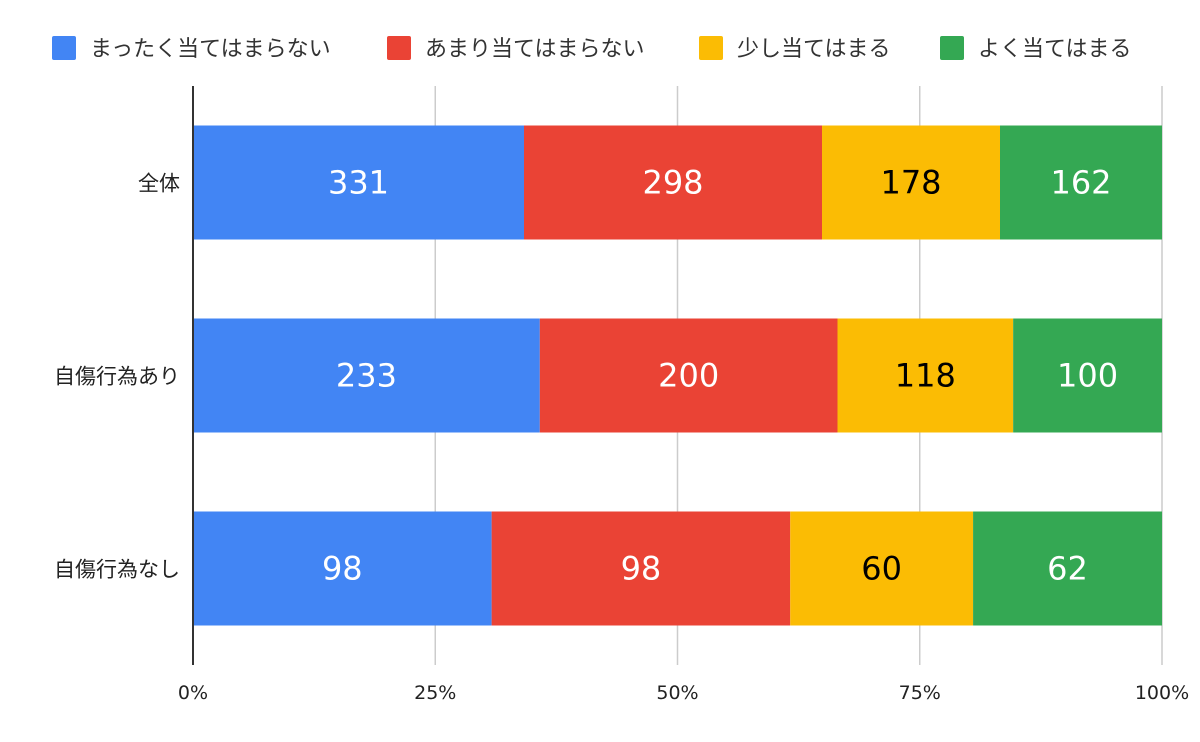 This screenshot has height=742, width=1200. What do you see at coordinates (435, 693) in the screenshot?
I see `x-tick-label: 25%` at bounding box center [435, 693].